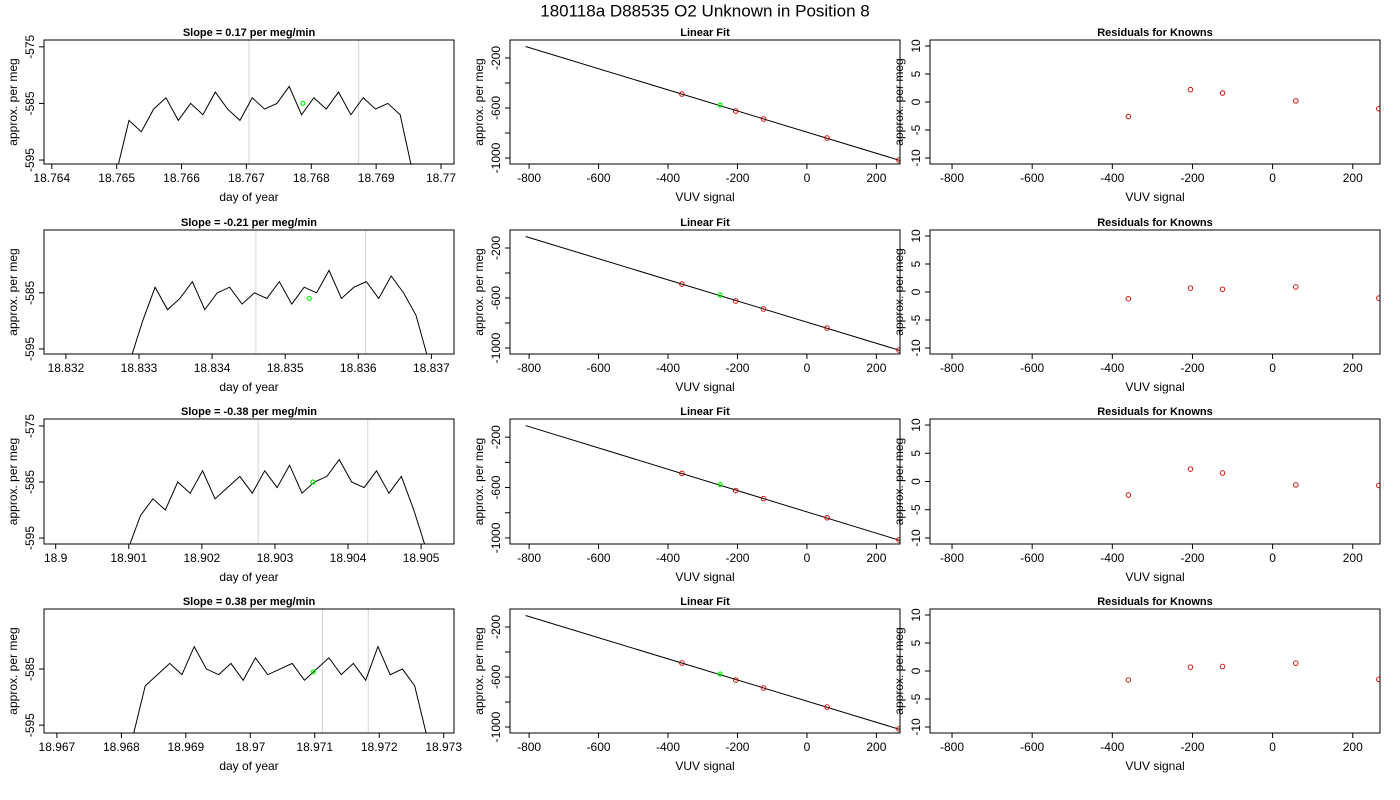  I want to click on highlight-point, so click(303, 103).